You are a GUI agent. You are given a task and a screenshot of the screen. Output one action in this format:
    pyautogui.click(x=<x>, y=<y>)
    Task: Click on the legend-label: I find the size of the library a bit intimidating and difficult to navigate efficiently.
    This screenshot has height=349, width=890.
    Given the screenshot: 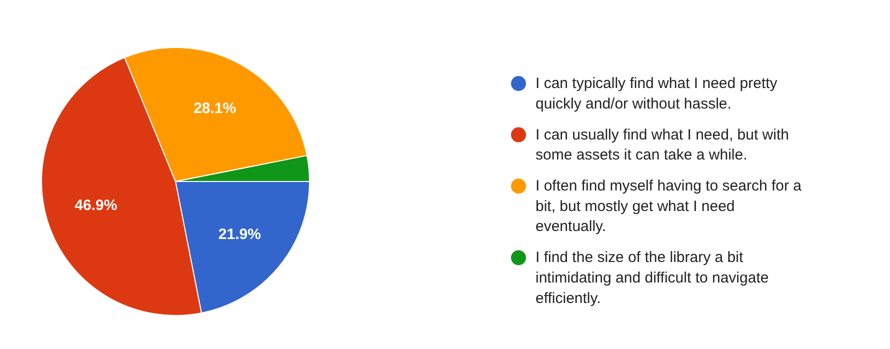 What is the action you would take?
    pyautogui.click(x=652, y=278)
    